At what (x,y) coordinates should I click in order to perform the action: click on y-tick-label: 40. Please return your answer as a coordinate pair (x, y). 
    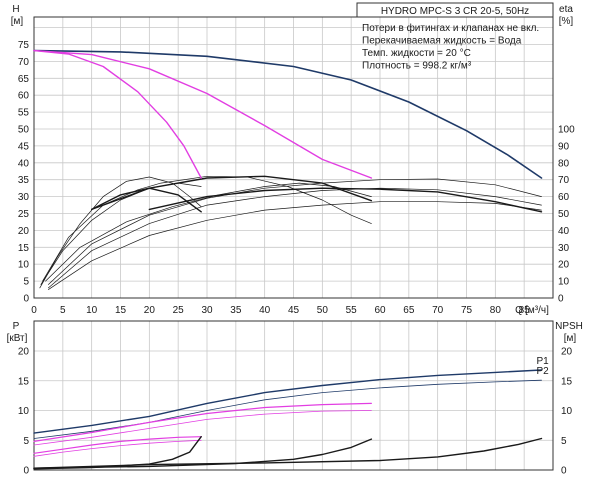
    Looking at the image, I should click on (24, 163).